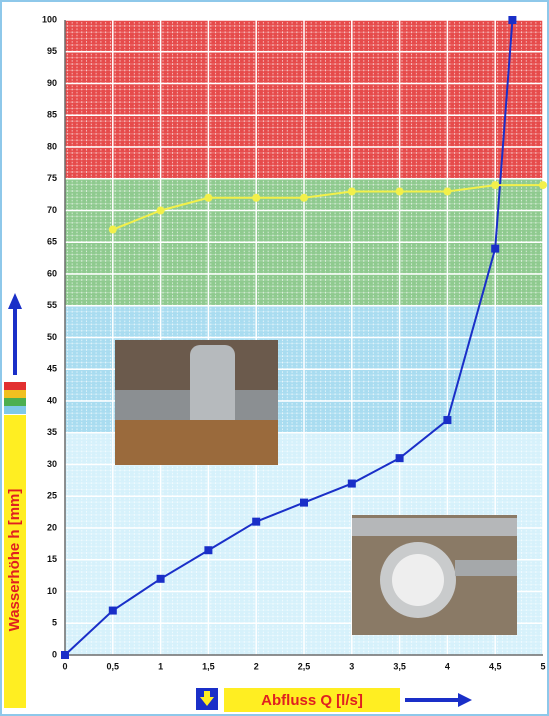 This screenshot has height=716, width=549. I want to click on y-tick-label: 65, so click(52, 242).